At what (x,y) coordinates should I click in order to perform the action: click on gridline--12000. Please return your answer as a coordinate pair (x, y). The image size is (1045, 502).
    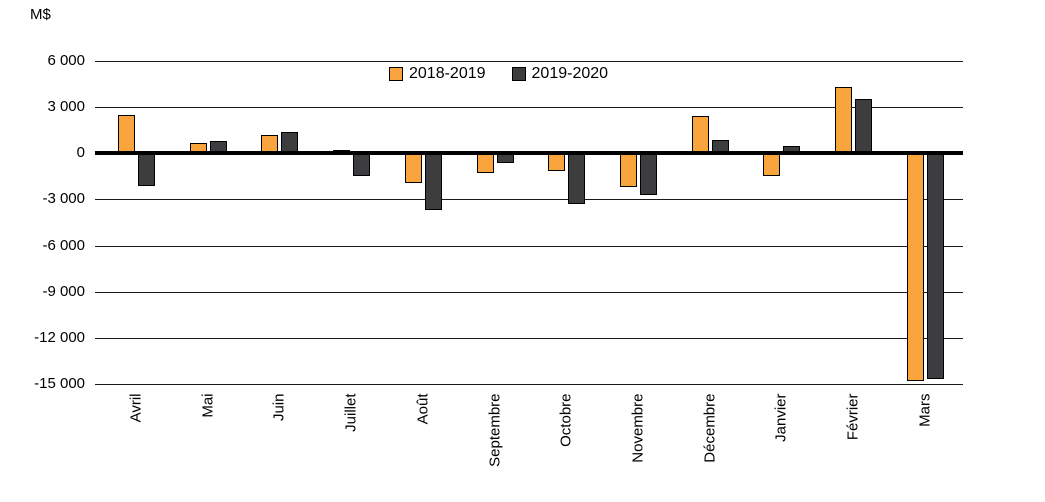
    Looking at the image, I should click on (529, 338).